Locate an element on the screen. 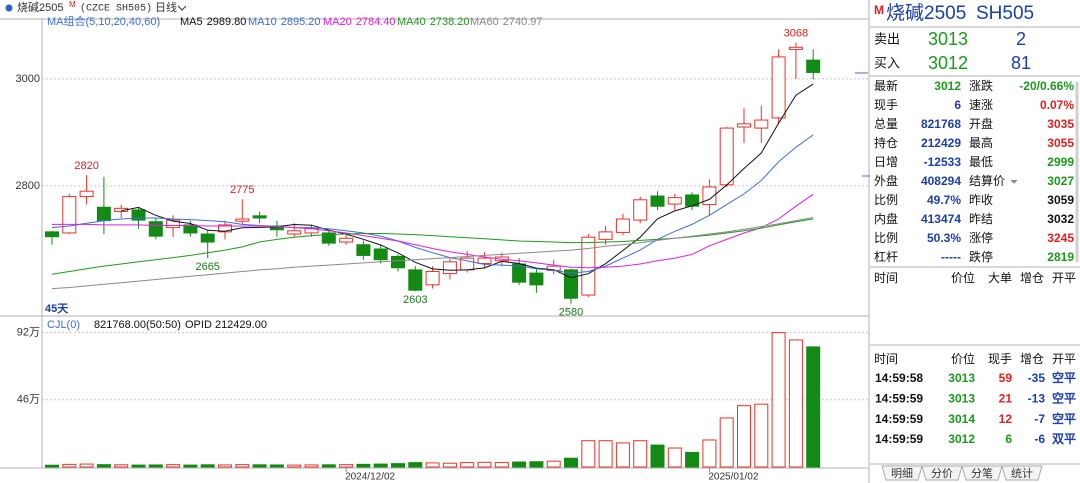 The image size is (1080, 483). volume-legend: CJL(0) is located at coordinates (63, 325).